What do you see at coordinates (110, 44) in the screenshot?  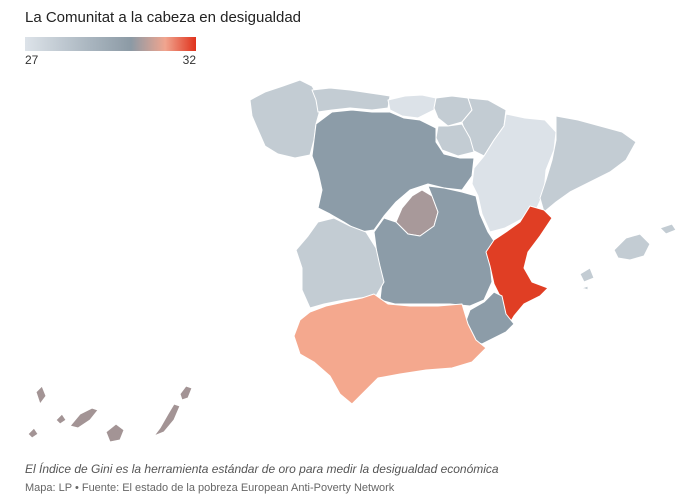 I see `legend-gradient-bar` at bounding box center [110, 44].